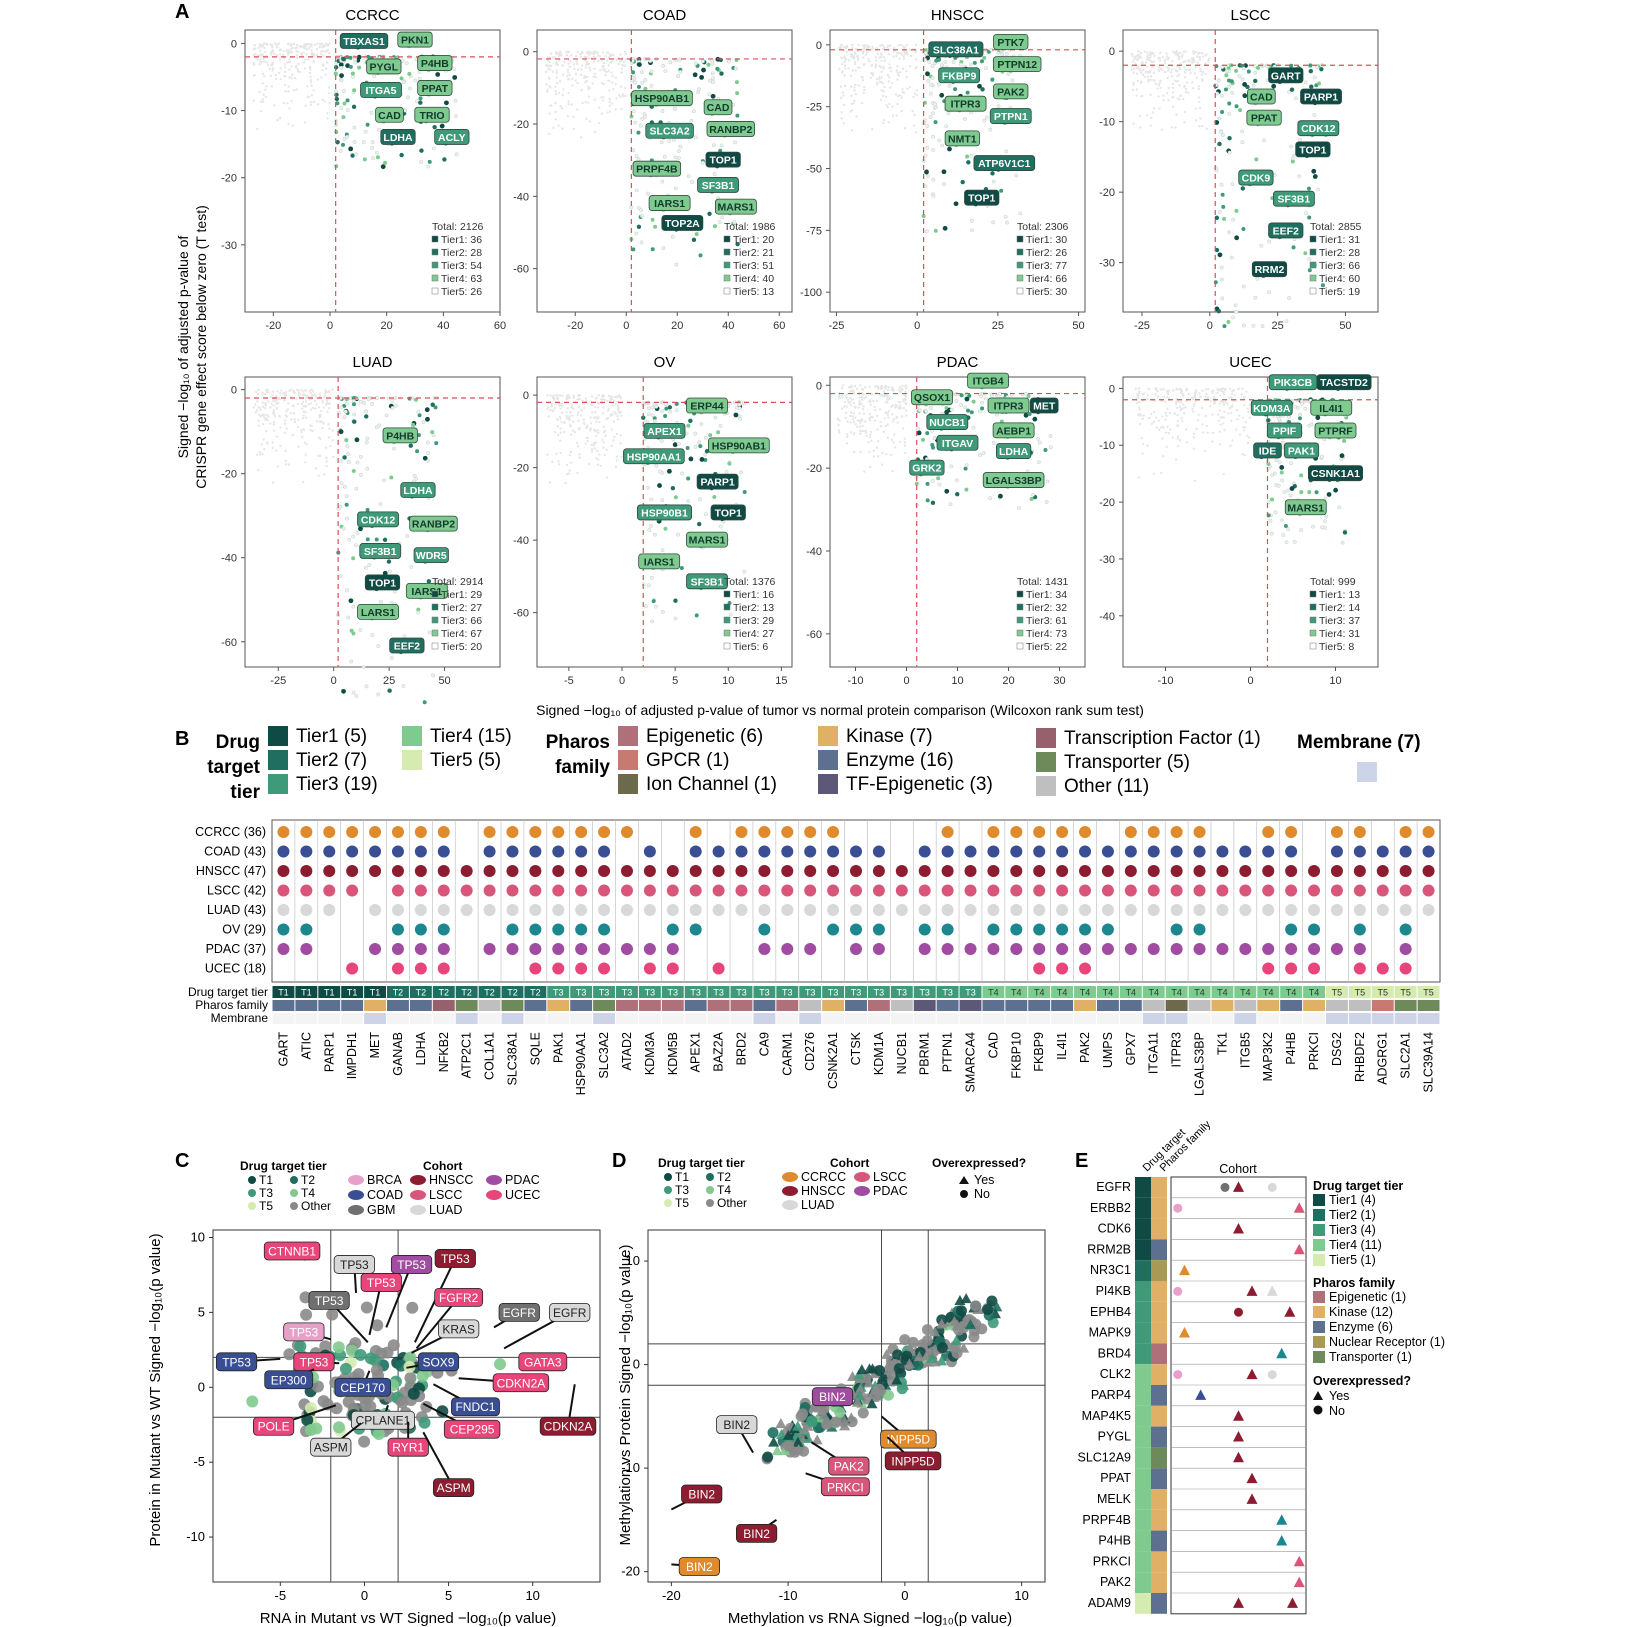 This screenshot has width=1627, height=1627. Describe the element at coordinates (411, 1265) in the screenshot. I see `cohort-label-text: TP53` at that location.